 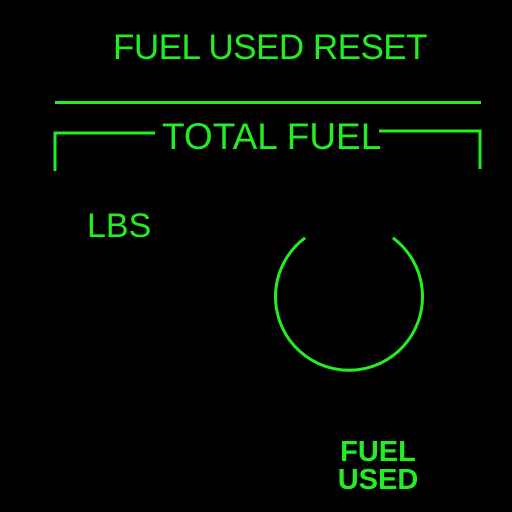 I want to click on bracket-left, so click(x=104, y=151).